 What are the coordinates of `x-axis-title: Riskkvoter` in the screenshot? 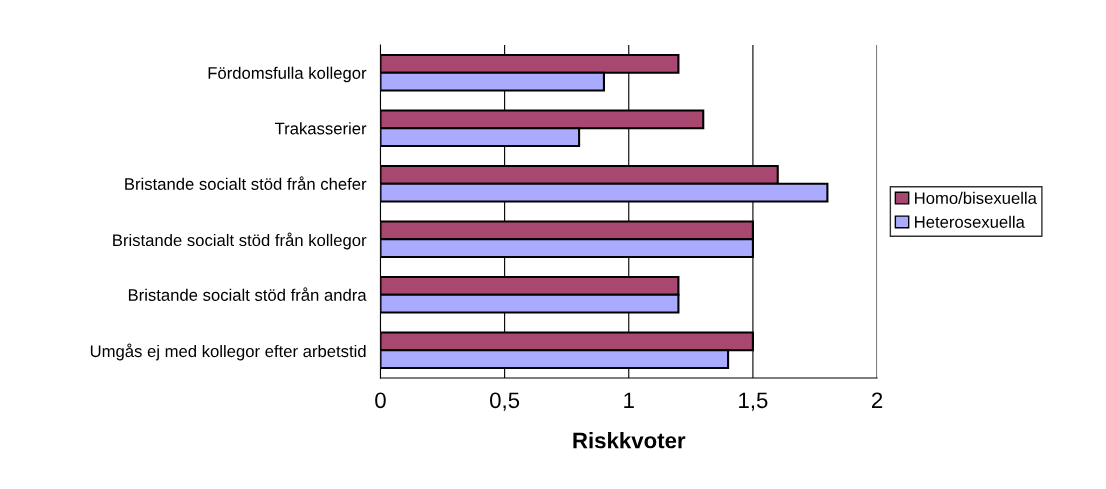 It's located at (629, 440).